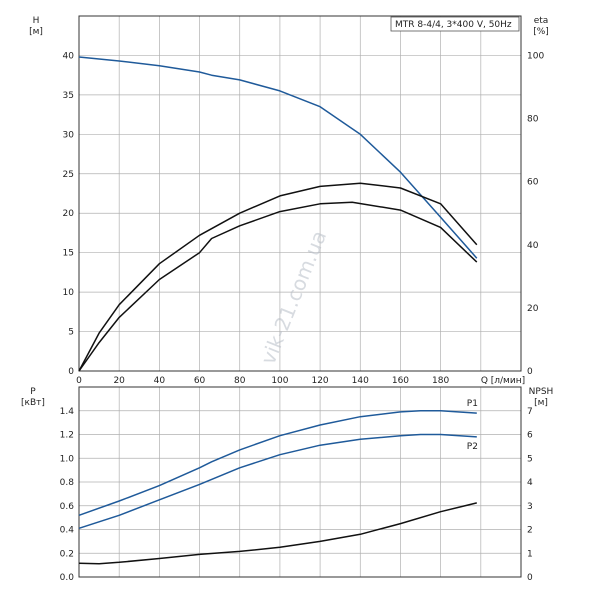  What do you see at coordinates (533, 246) in the screenshot?
I see `head-y2-tick-label: 40` at bounding box center [533, 246].